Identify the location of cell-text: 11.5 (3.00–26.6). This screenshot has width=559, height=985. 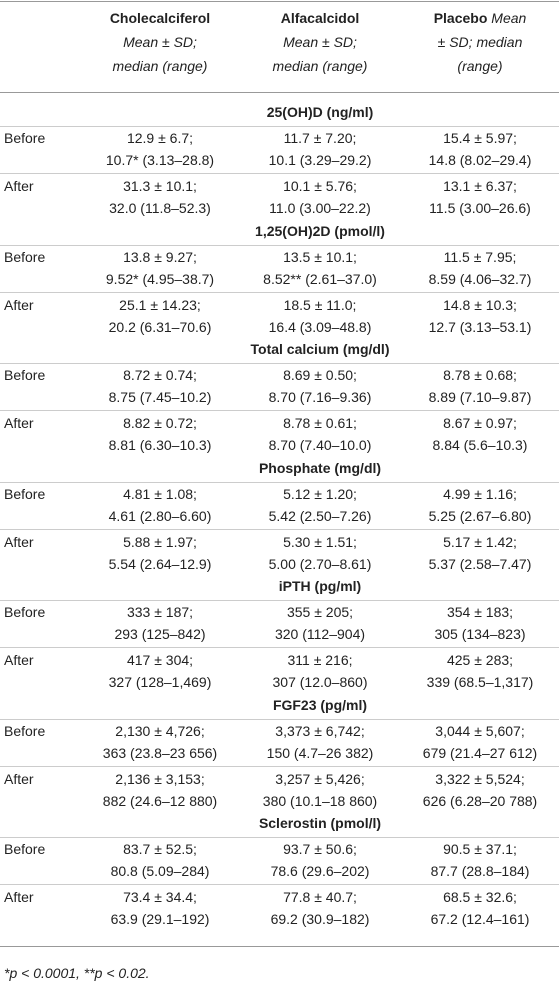
(480, 208).